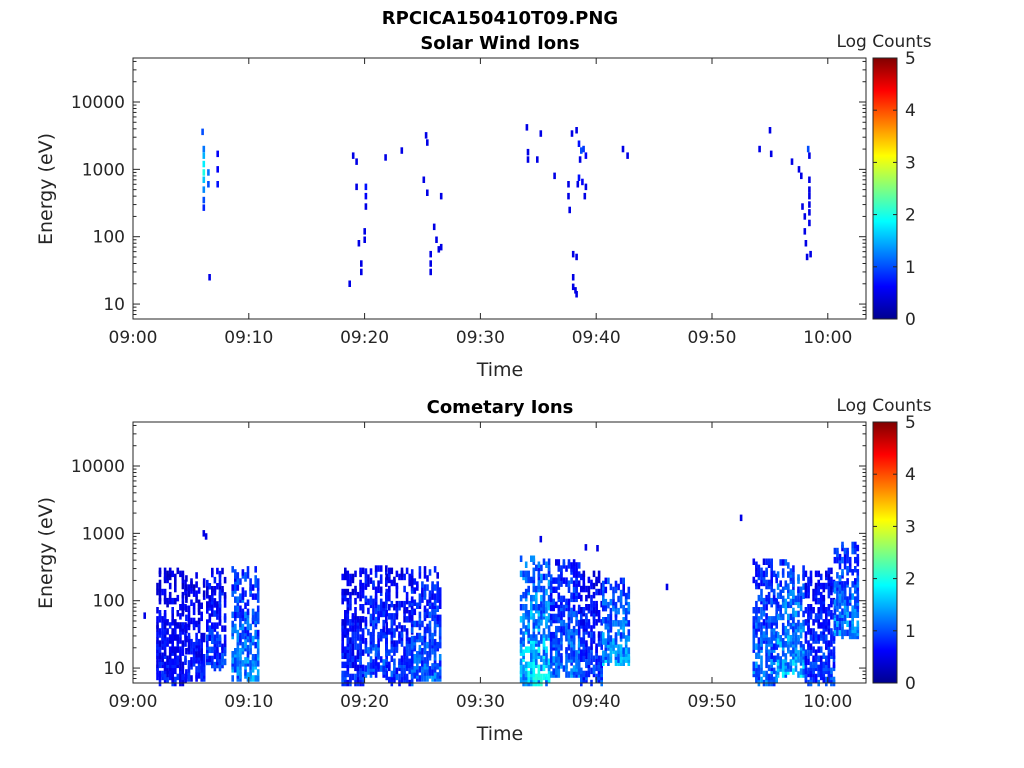  Describe the element at coordinates (114, 669) in the screenshot. I see `y-tick-label: 10` at that location.